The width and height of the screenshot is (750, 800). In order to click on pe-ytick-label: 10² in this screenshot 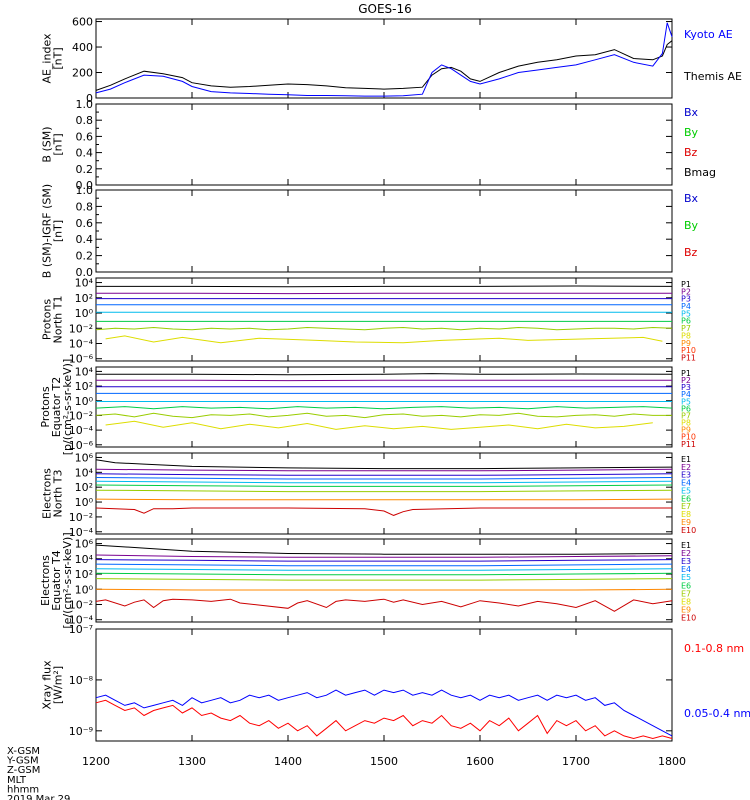, I will do `click(84, 386)`.